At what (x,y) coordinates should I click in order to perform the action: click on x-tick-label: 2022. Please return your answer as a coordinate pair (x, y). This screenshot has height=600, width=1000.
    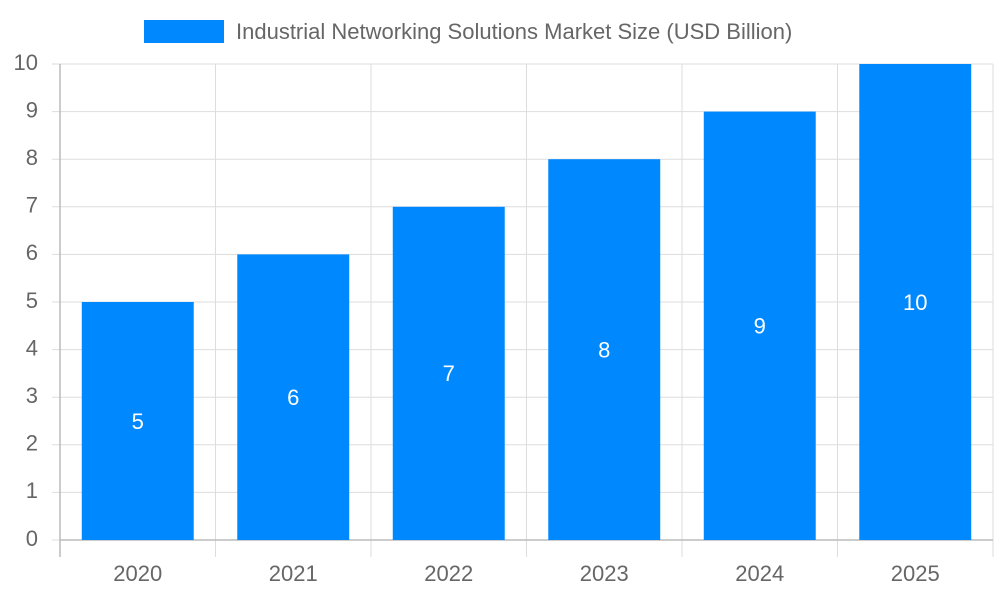
    Looking at the image, I should click on (448, 573).